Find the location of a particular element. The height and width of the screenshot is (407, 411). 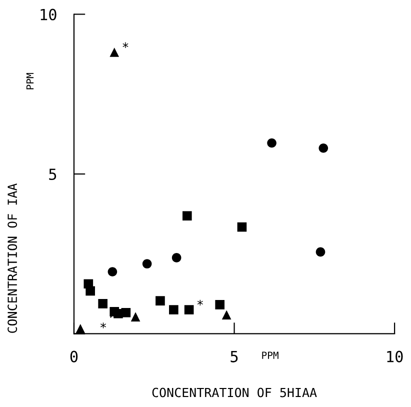

x-tick-label: 0 is located at coordinates (74, 356).